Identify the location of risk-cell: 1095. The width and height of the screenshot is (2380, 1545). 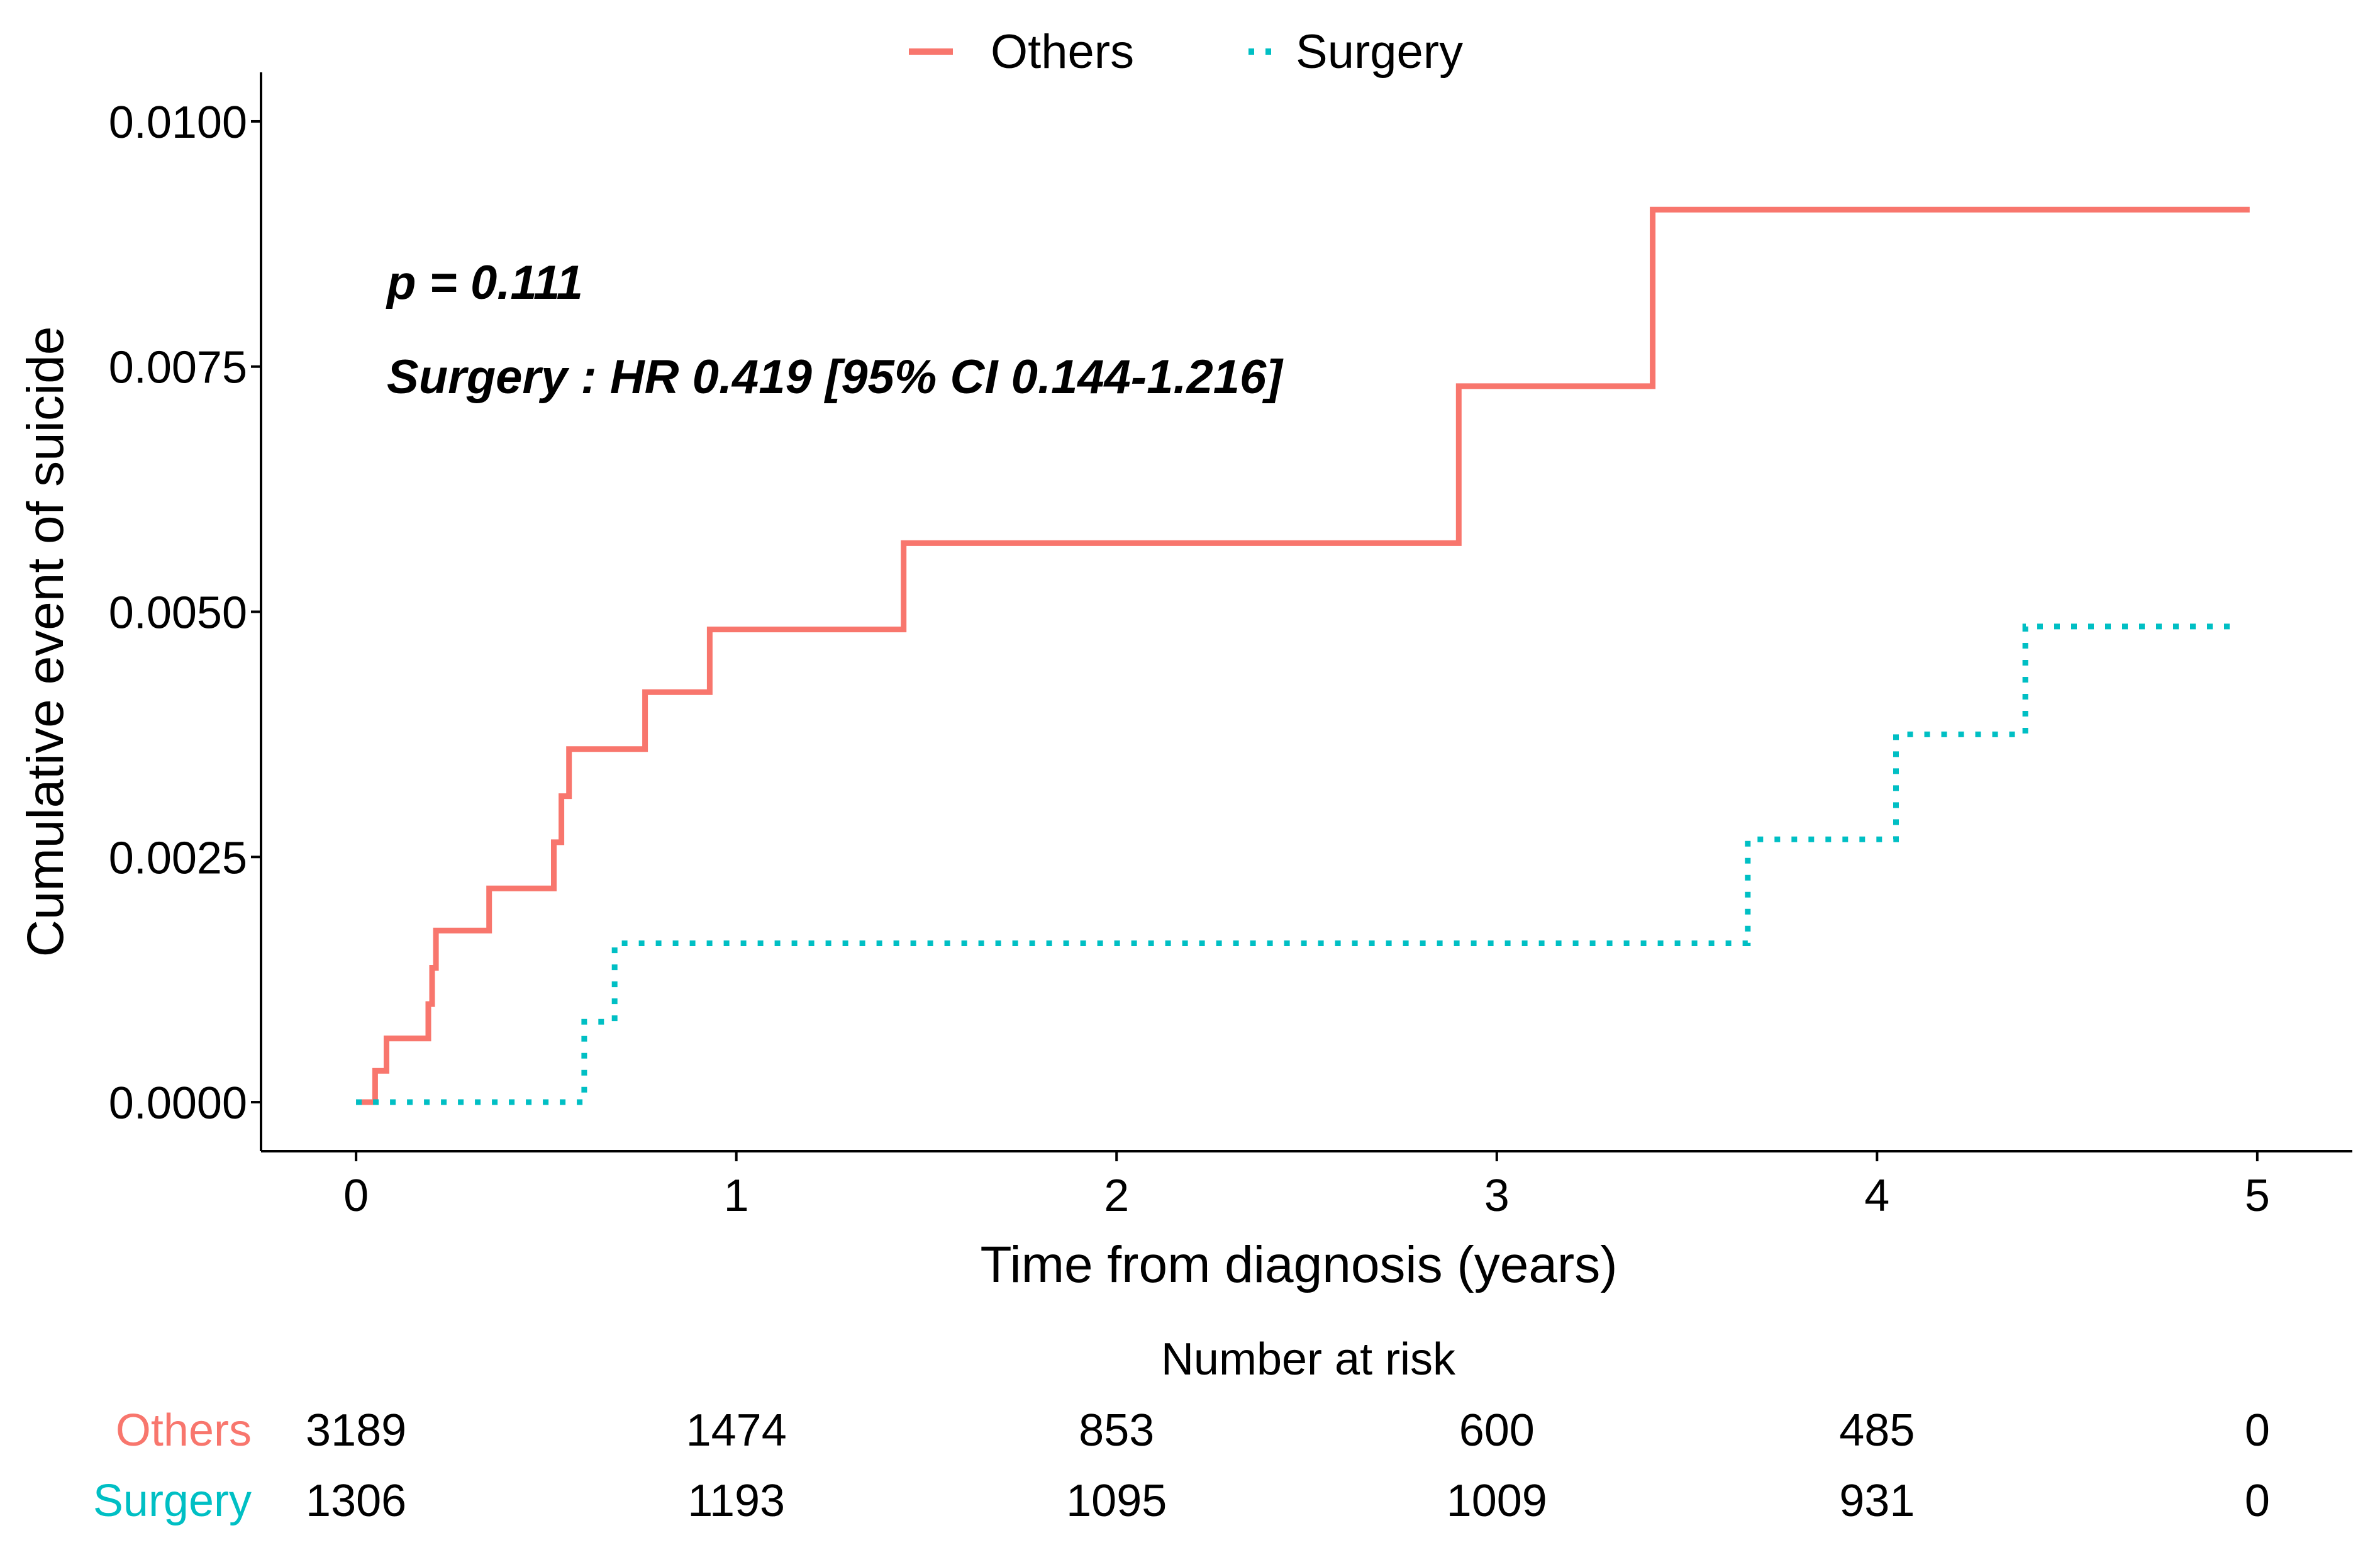
(1116, 1501).